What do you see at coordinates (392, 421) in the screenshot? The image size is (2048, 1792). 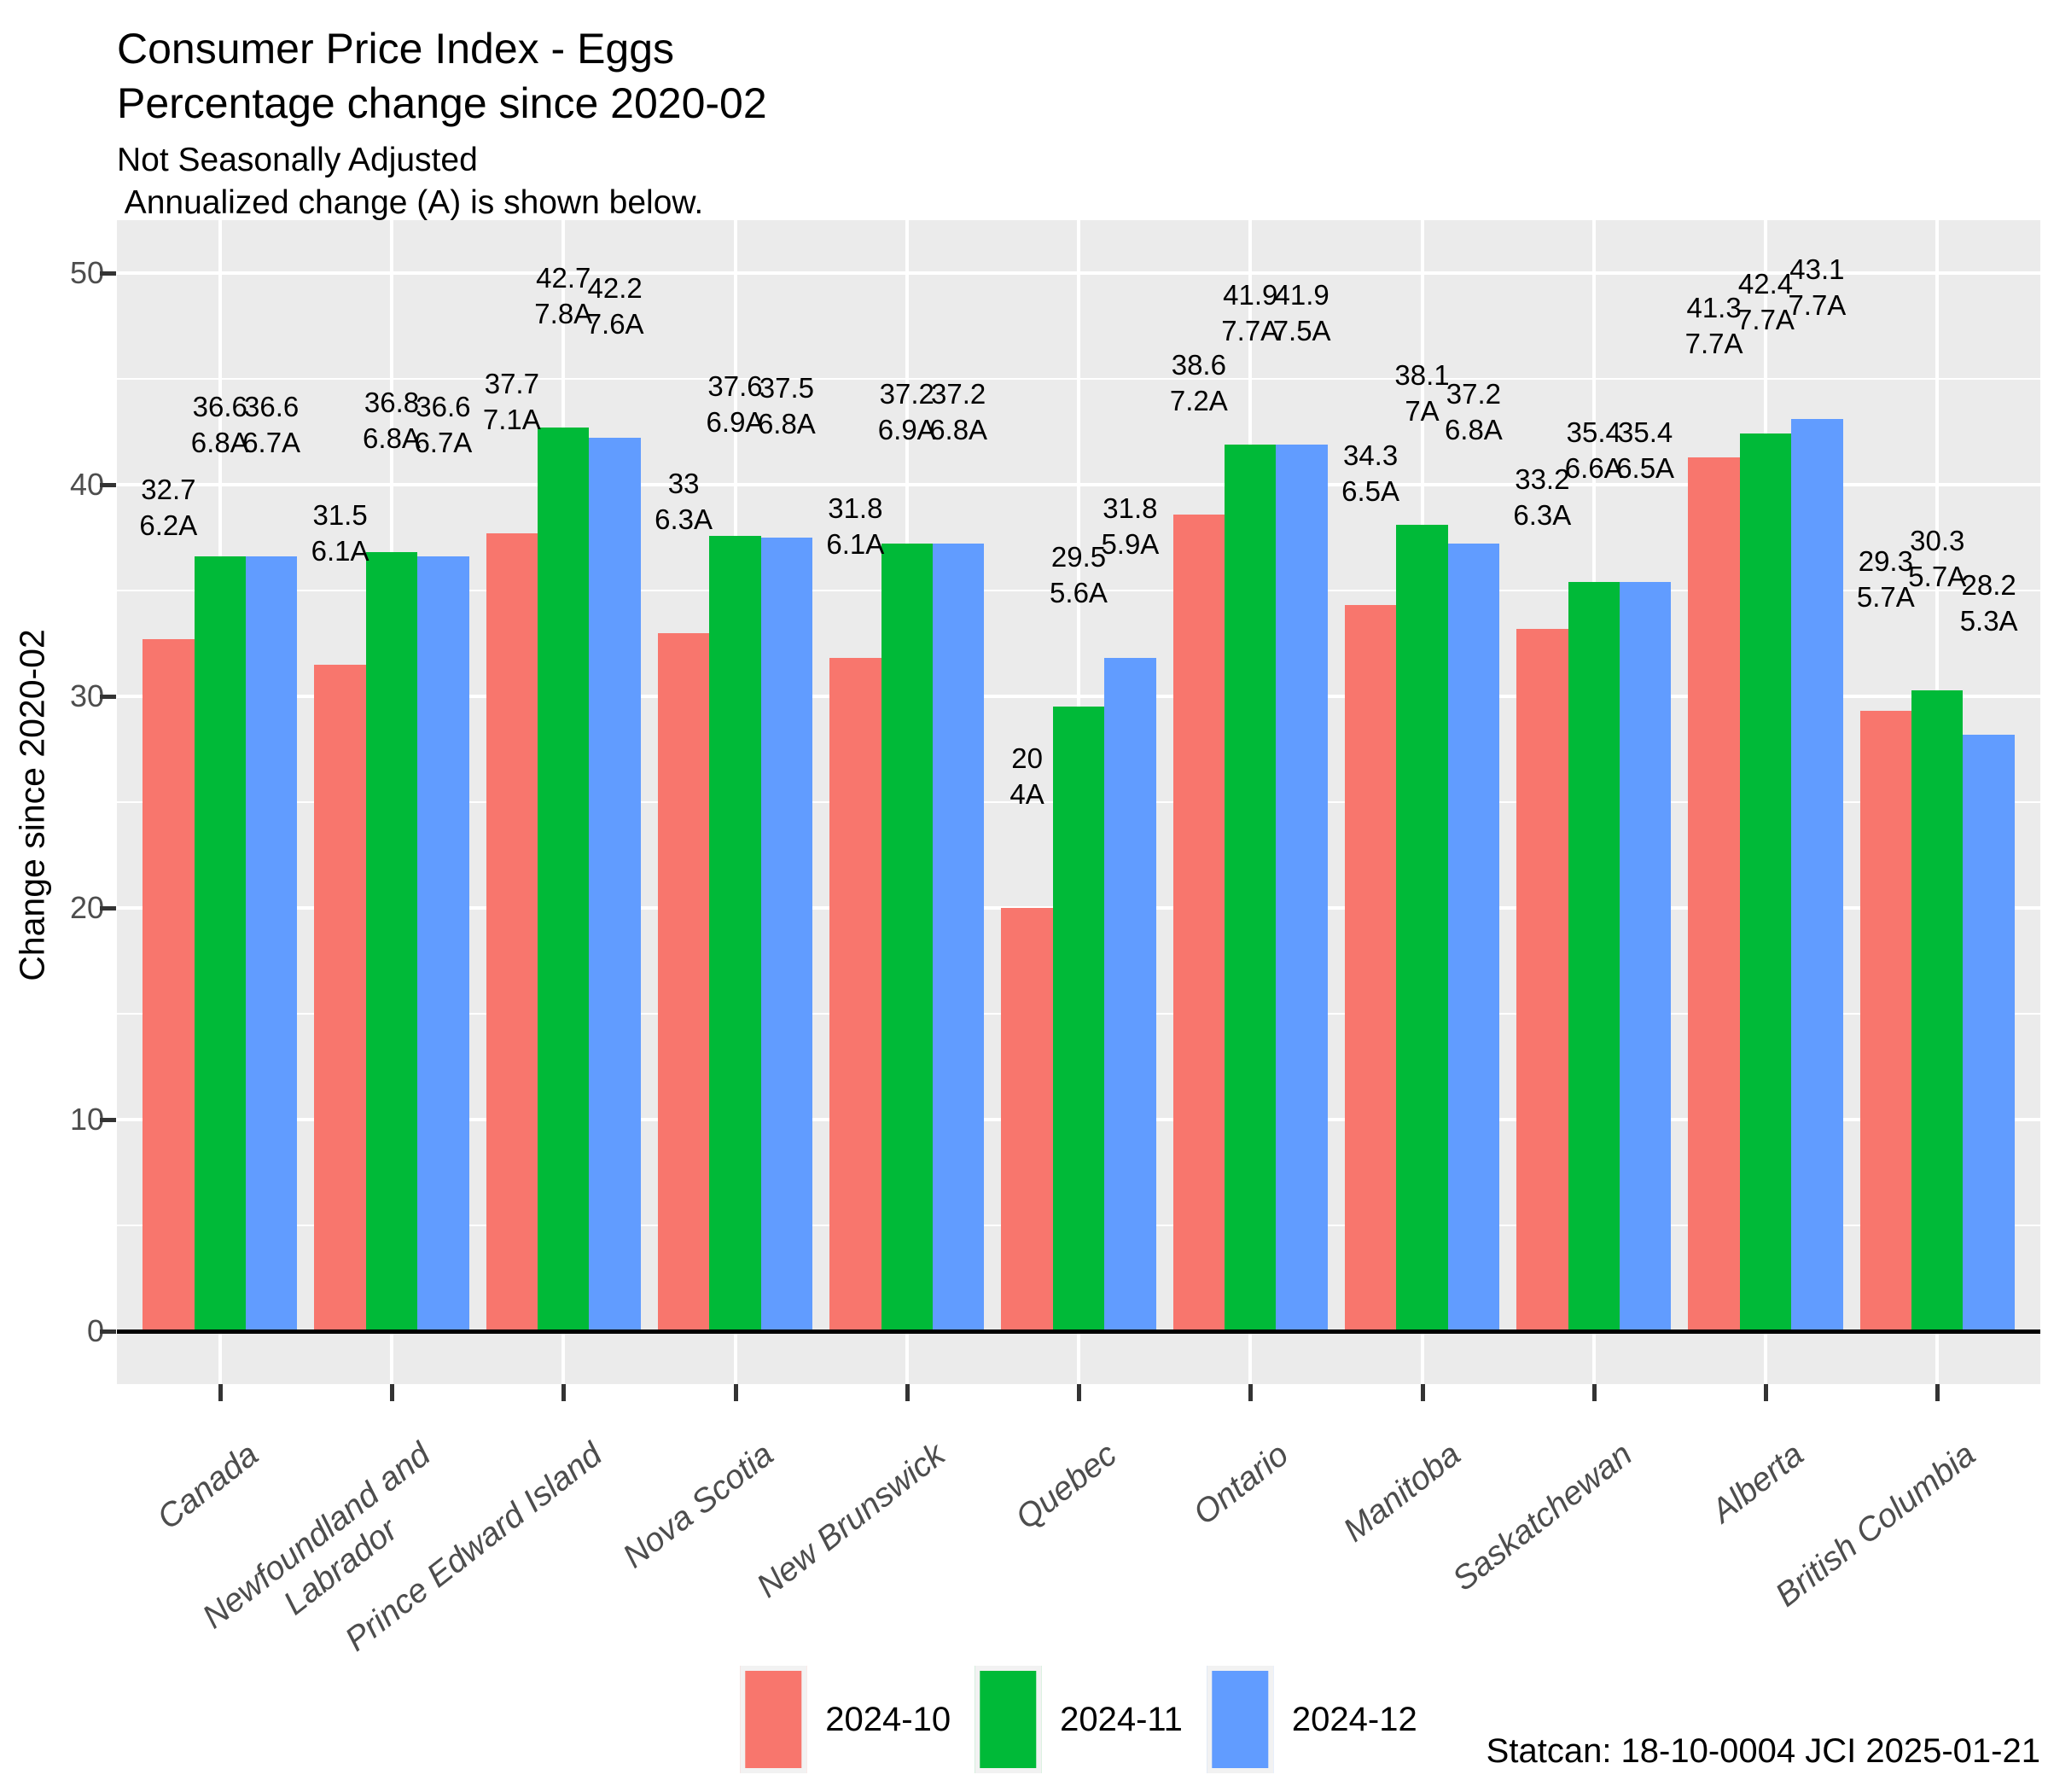 I see `bar-label-2024-11-newfoundland-and-labrador: 36.8 6.8A` at bounding box center [392, 421].